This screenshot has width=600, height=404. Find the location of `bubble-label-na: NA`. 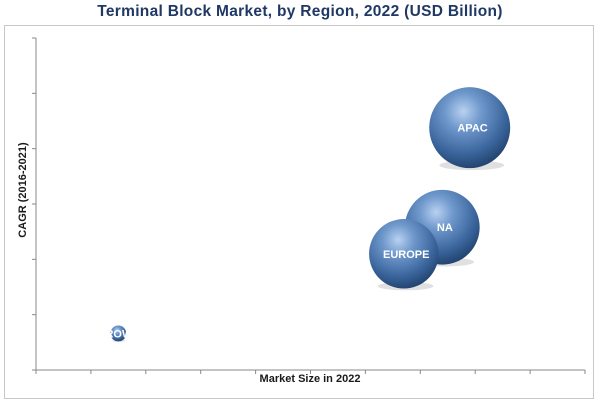

bubble-label-na: NA is located at coordinates (445, 228).